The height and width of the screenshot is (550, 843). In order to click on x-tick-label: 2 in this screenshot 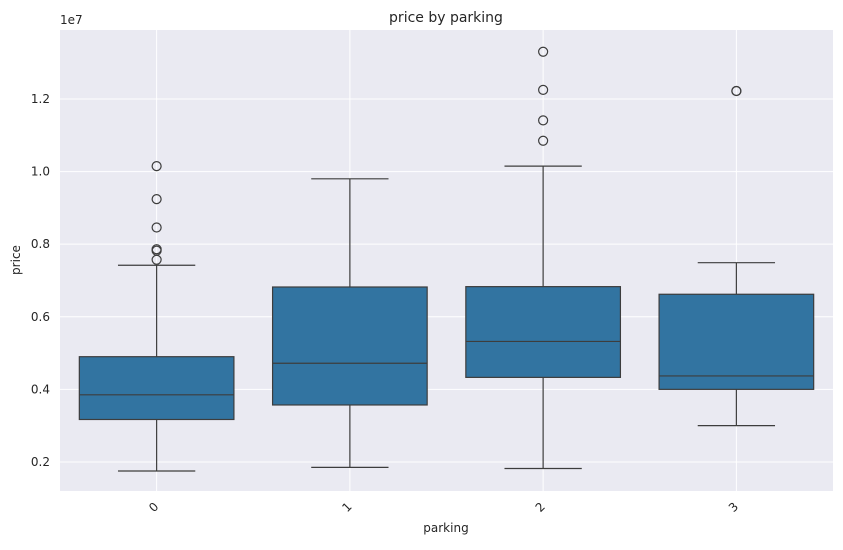, I will do `click(540, 507)`.